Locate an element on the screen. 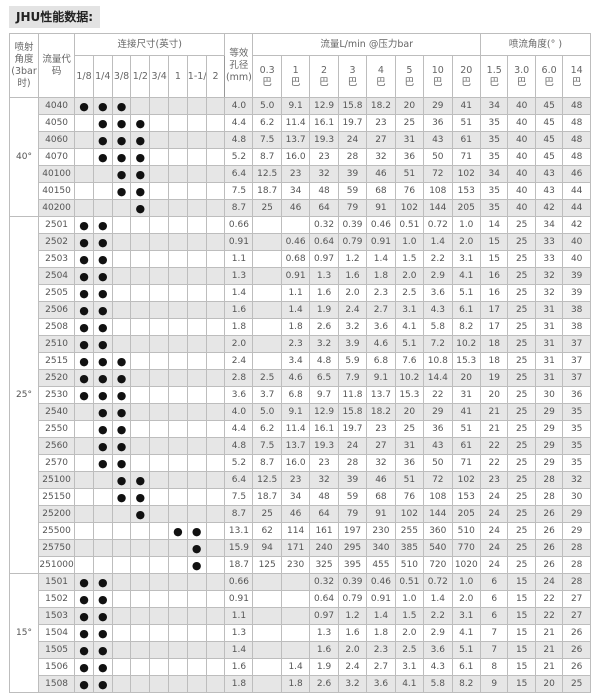  flow-code: 2503 is located at coordinates (57, 259).